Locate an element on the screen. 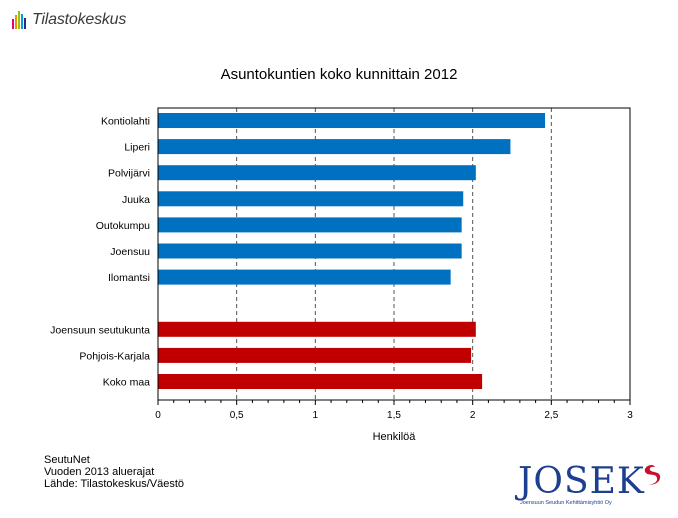 The height and width of the screenshot is (518, 678). josek-swirl-icon is located at coordinates (652, 475).